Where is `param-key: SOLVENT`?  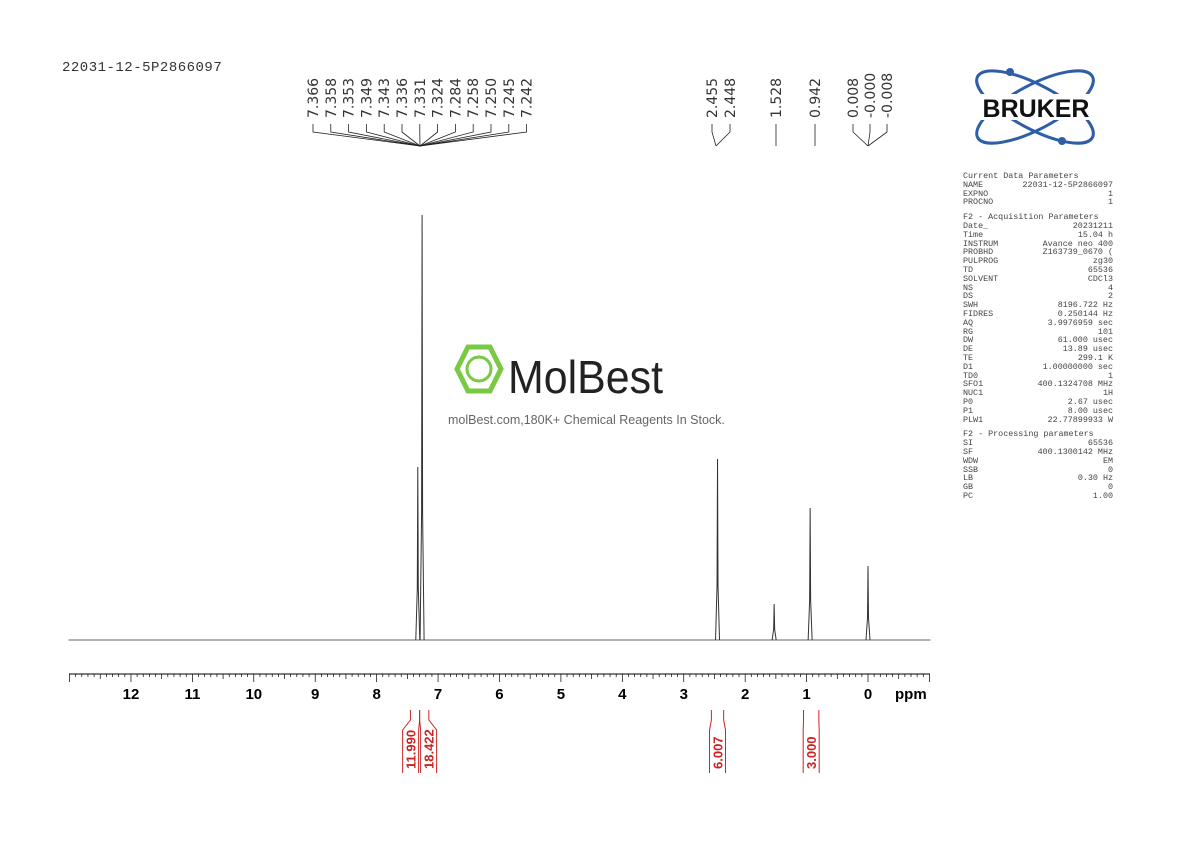 param-key: SOLVENT is located at coordinates (981, 278).